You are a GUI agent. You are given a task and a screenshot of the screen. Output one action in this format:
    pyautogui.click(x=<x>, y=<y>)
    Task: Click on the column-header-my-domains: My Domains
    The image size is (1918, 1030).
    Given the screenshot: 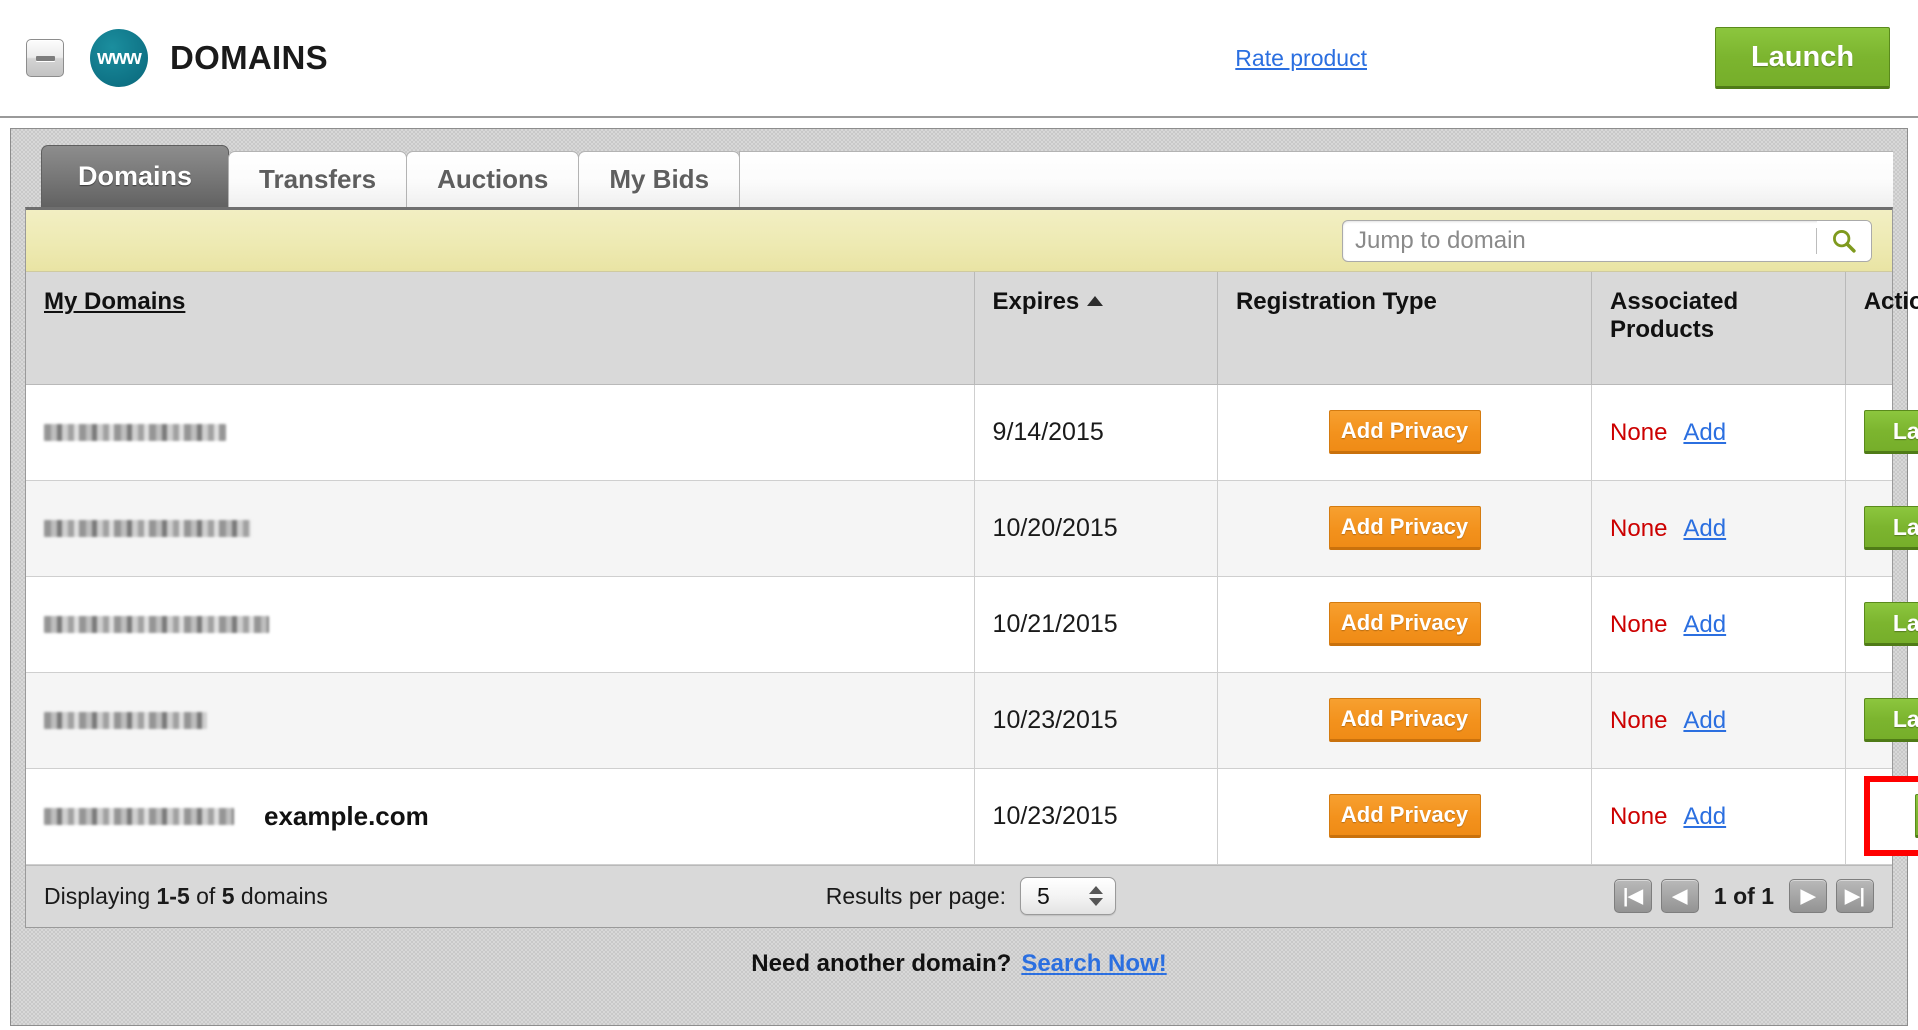 What is the action you would take?
    pyautogui.click(x=500, y=328)
    